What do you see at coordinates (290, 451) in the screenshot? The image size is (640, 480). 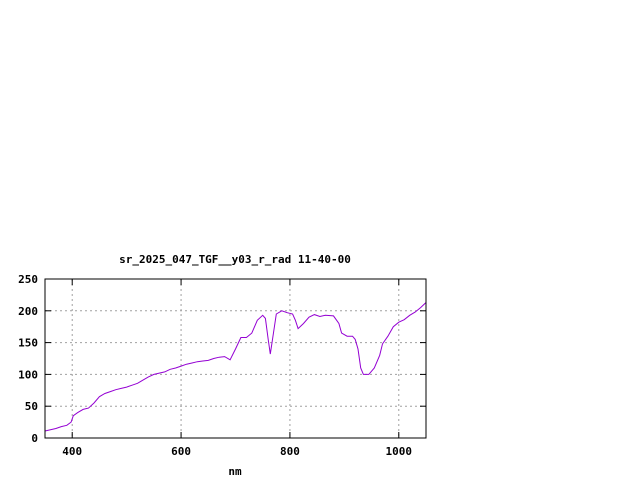 I see `x-tick-label: 800` at bounding box center [290, 451].